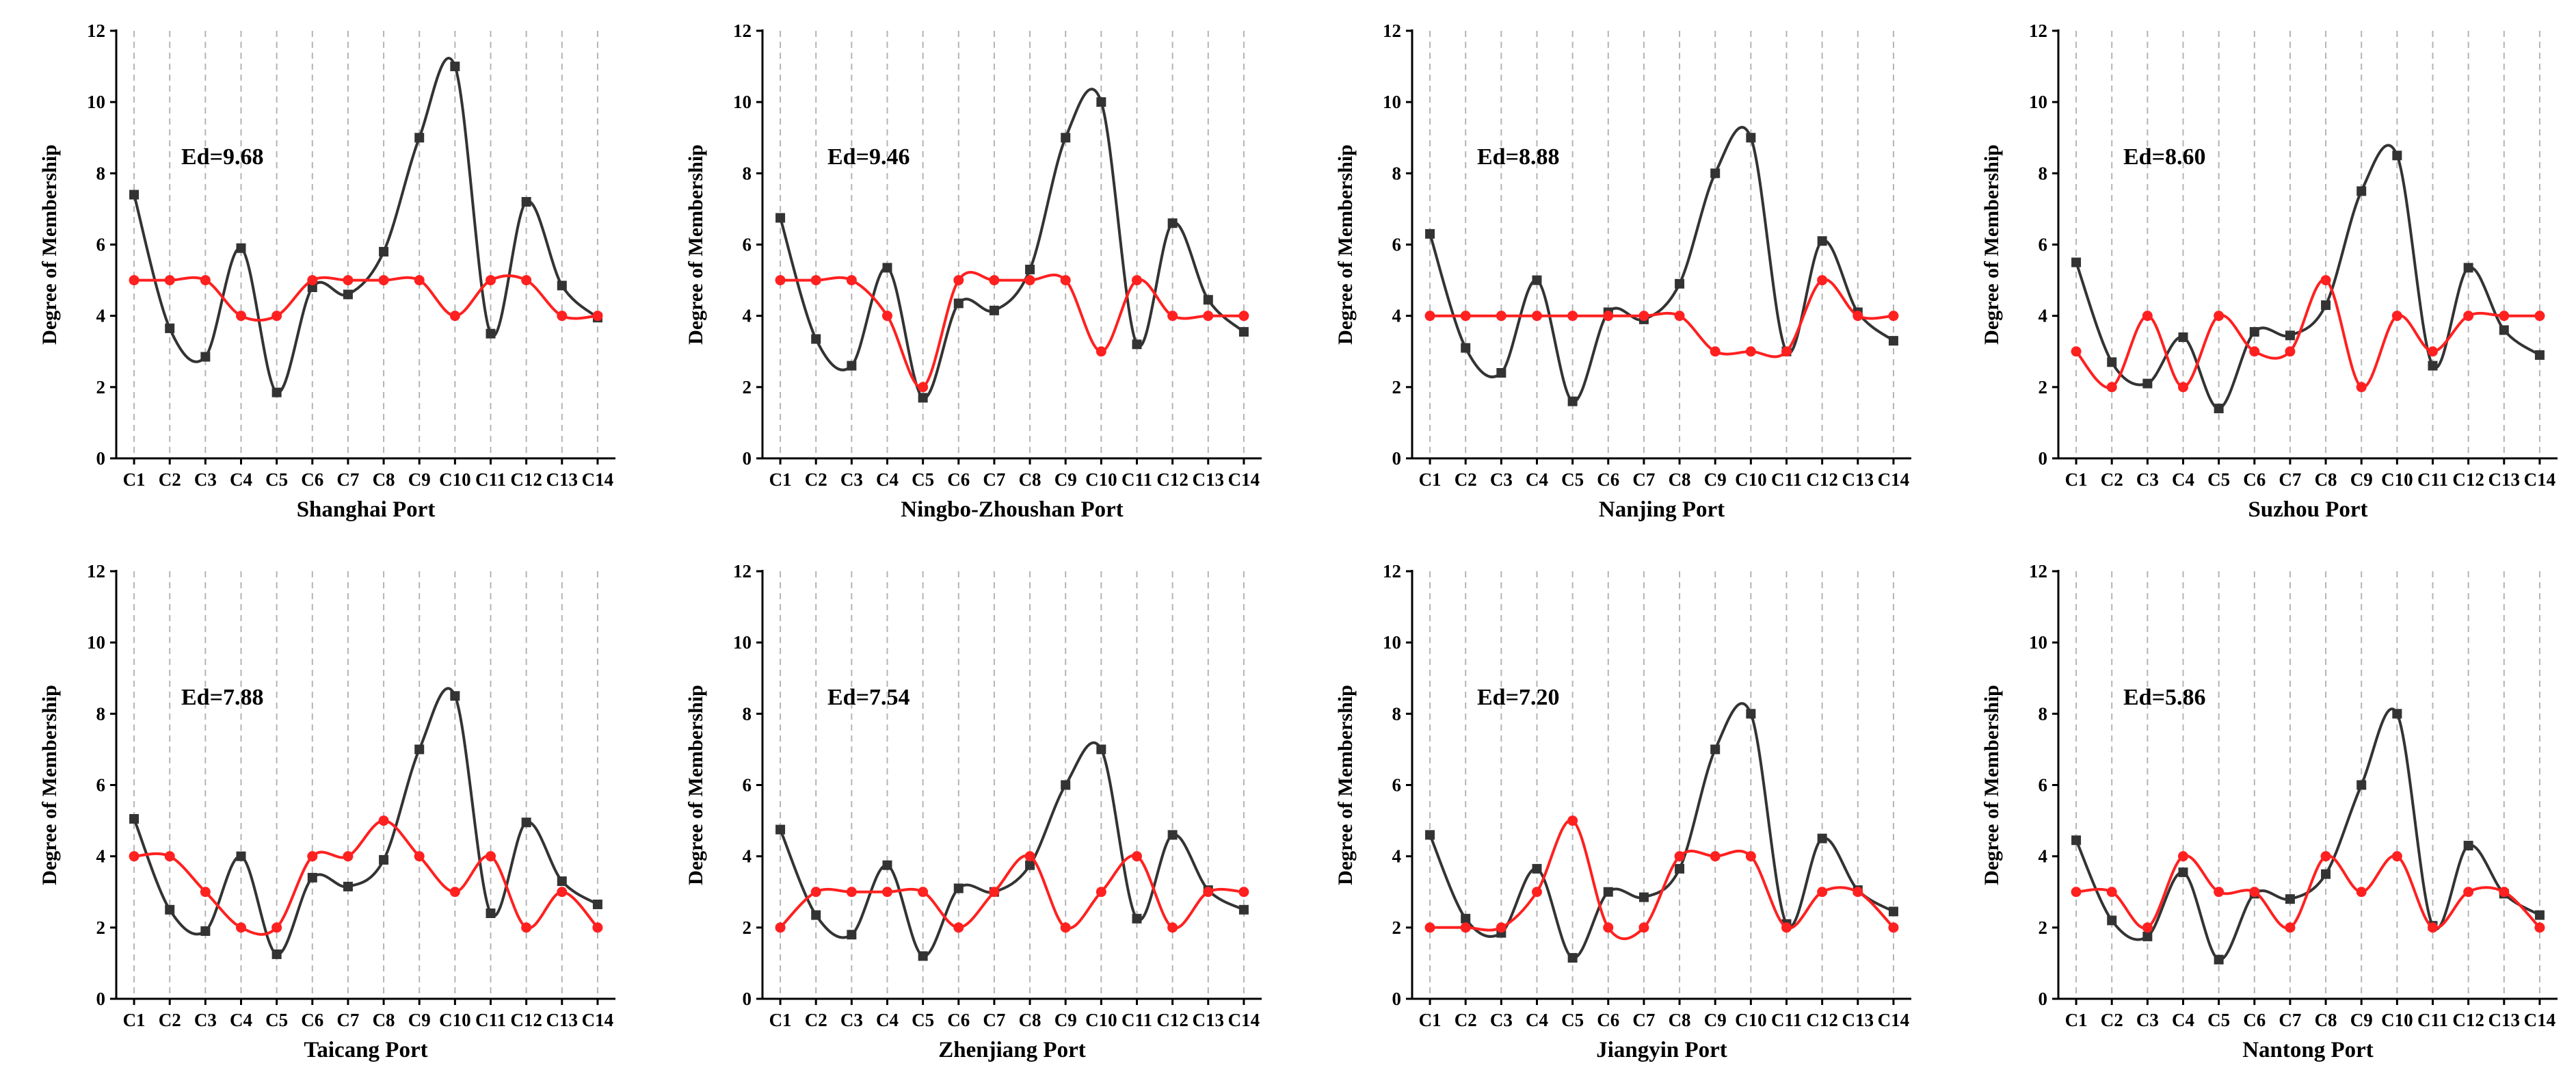 Image resolution: width=2576 pixels, height=1085 pixels. What do you see at coordinates (222, 157) in the screenshot?
I see `ed-annotation: Ed=9.68` at bounding box center [222, 157].